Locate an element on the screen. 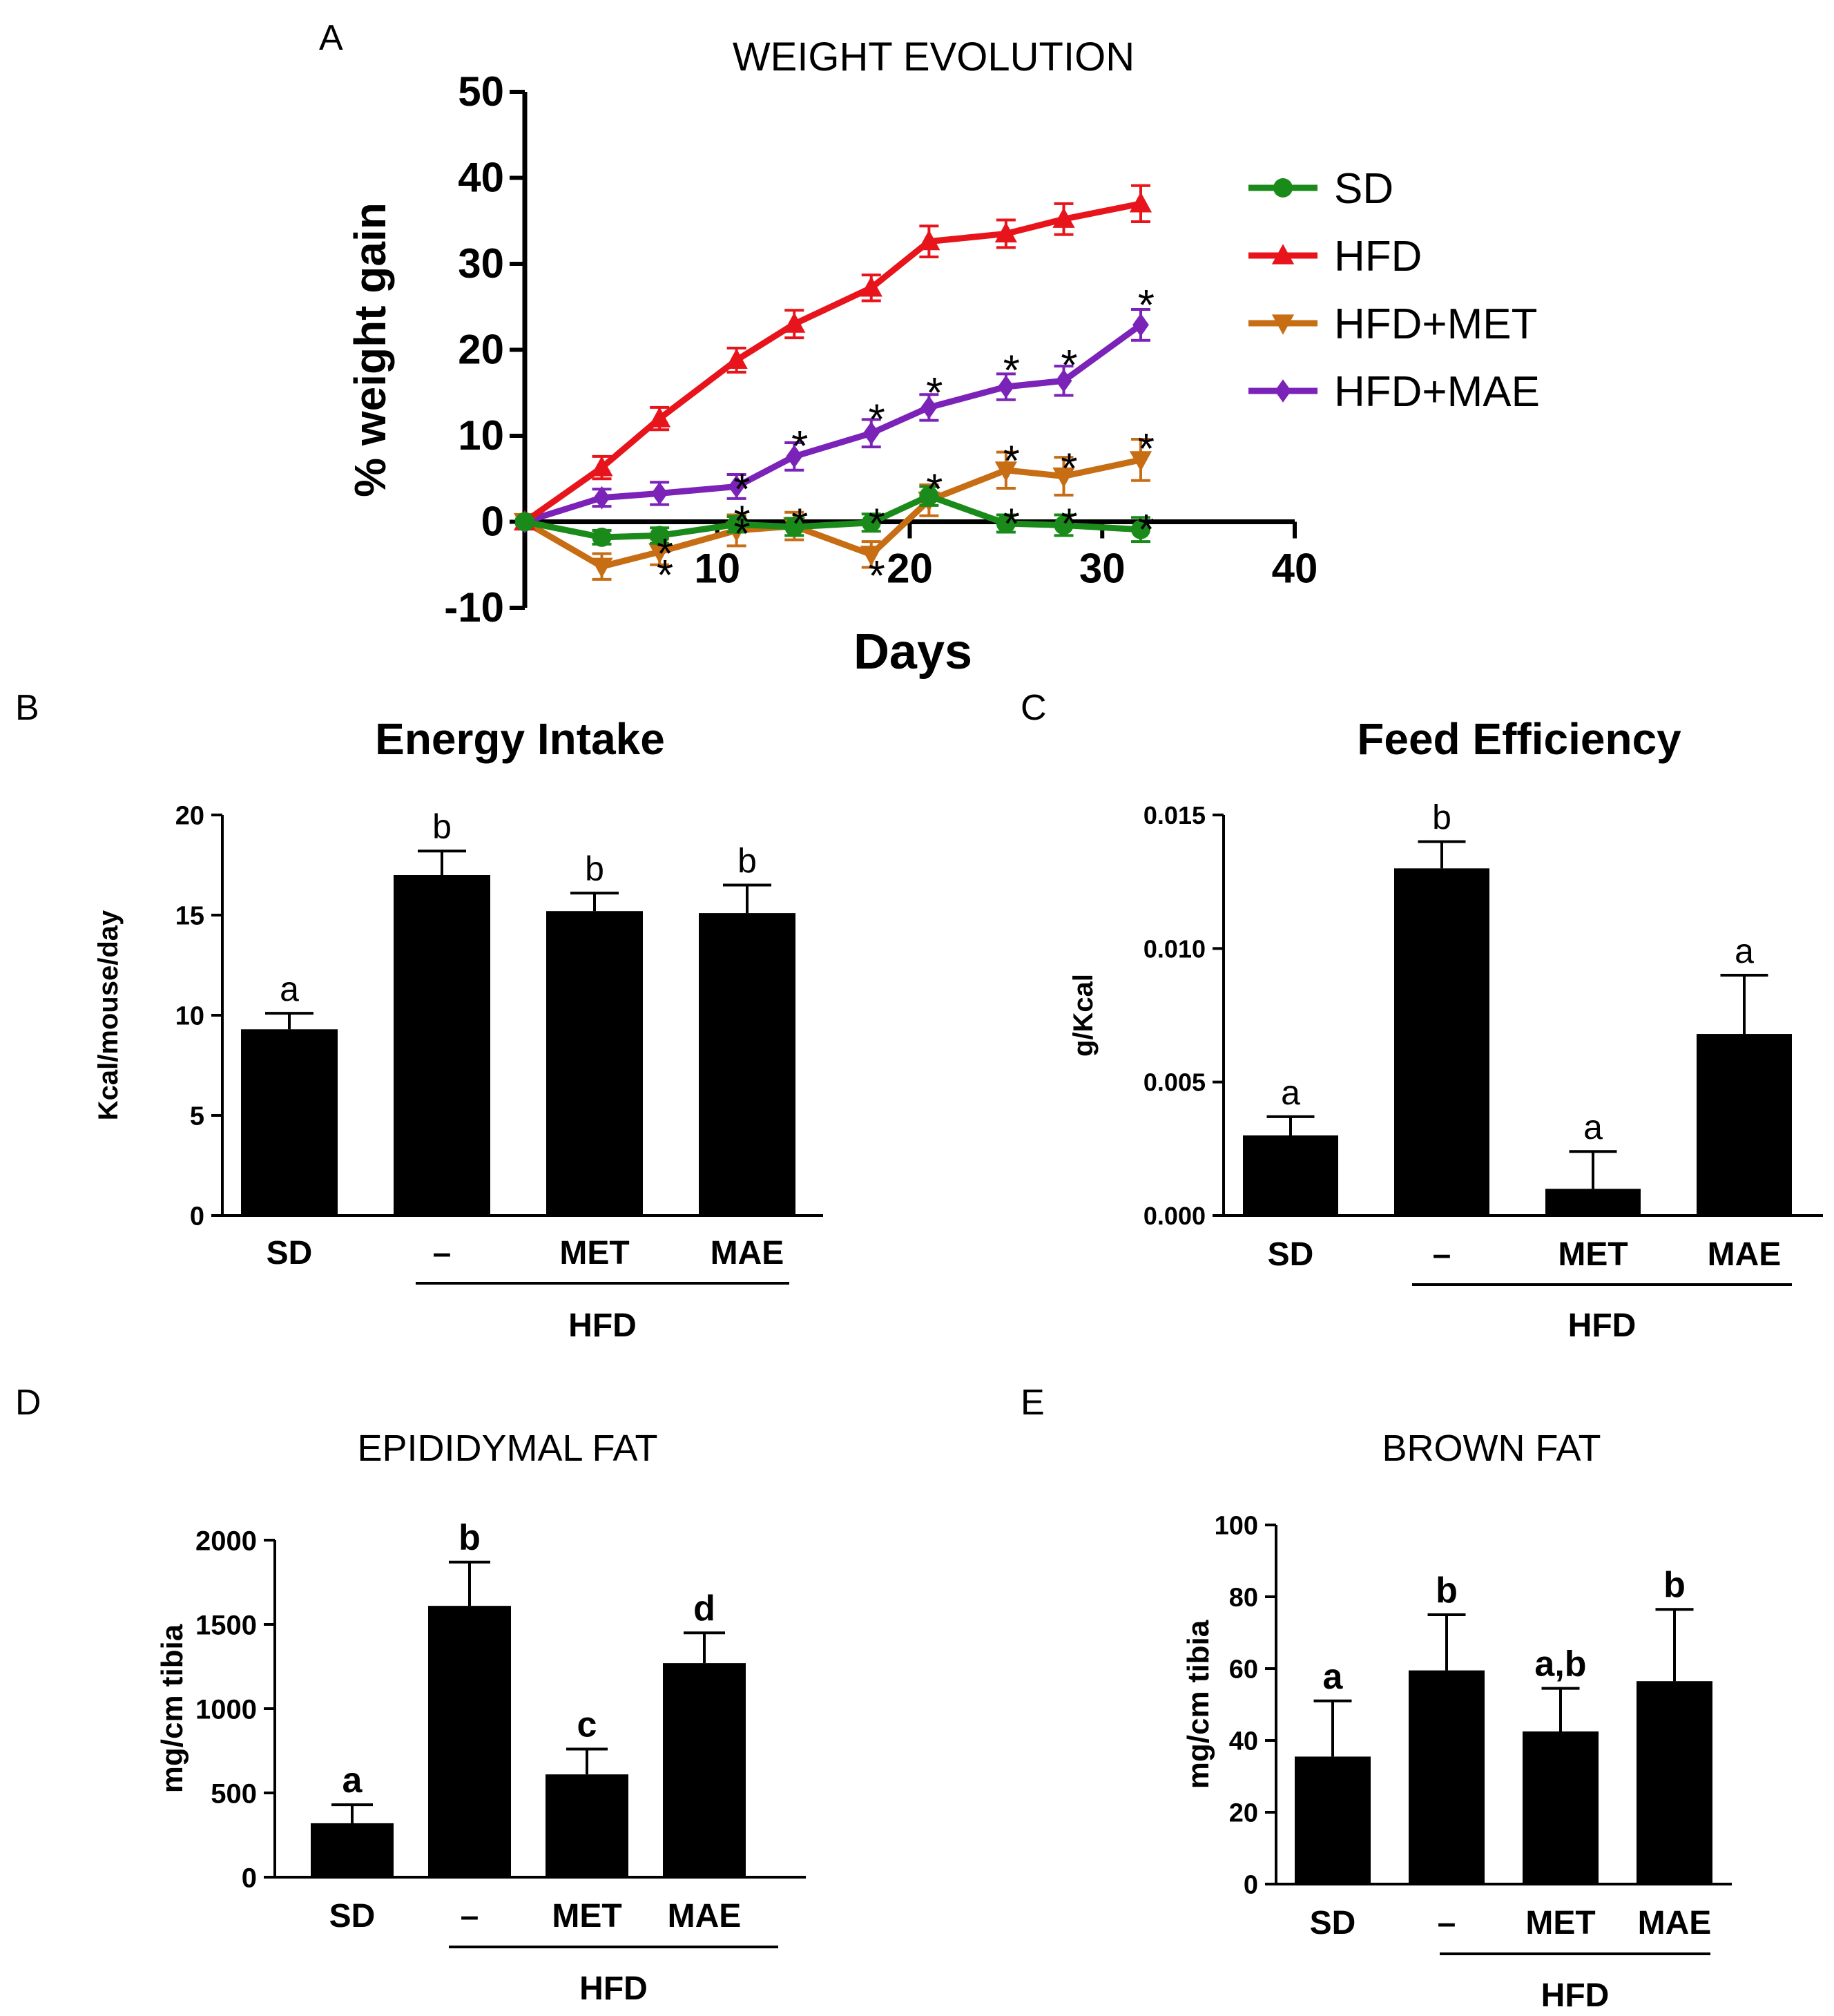 The image size is (1834, 2016). y-tick-label: 5 is located at coordinates (197, 1117).